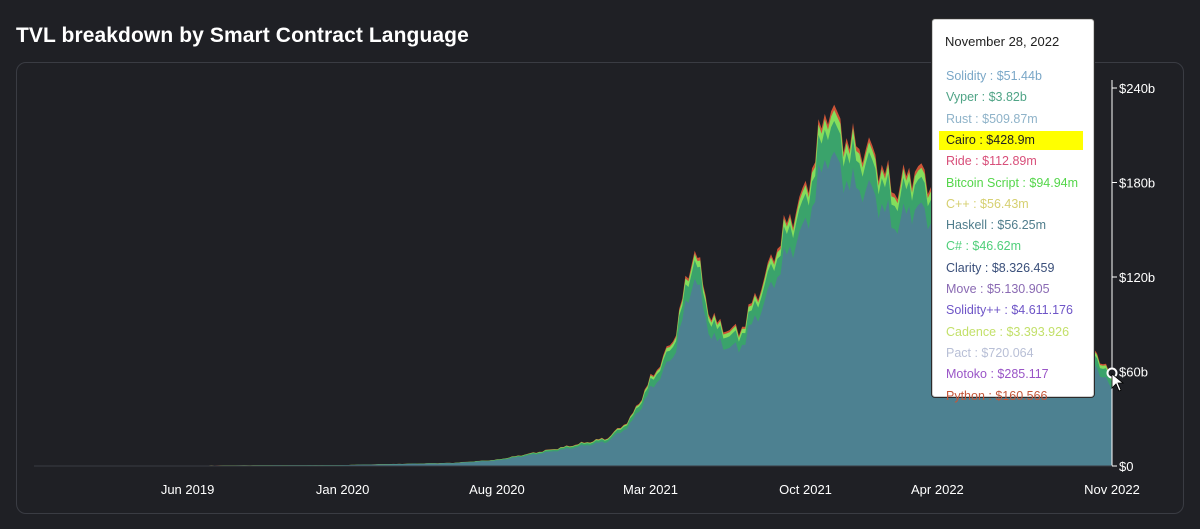  What do you see at coordinates (996, 225) in the screenshot?
I see `tooltip-entry: Haskell : $56.25m` at bounding box center [996, 225].